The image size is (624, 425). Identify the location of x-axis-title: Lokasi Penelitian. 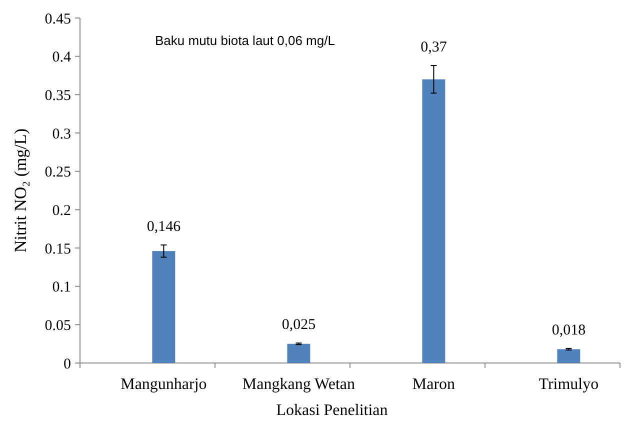
(332, 410).